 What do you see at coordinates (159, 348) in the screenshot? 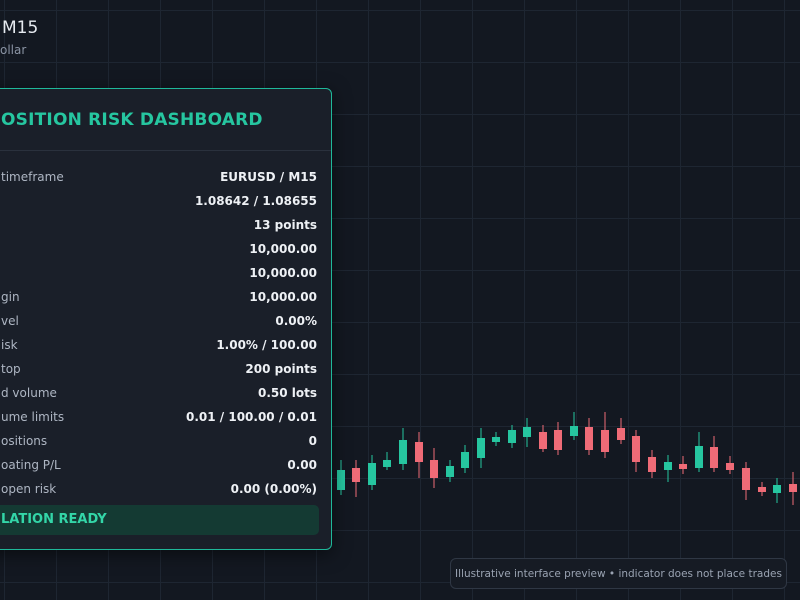
I see `row: isk 1.00% / 100.00` at bounding box center [159, 348].